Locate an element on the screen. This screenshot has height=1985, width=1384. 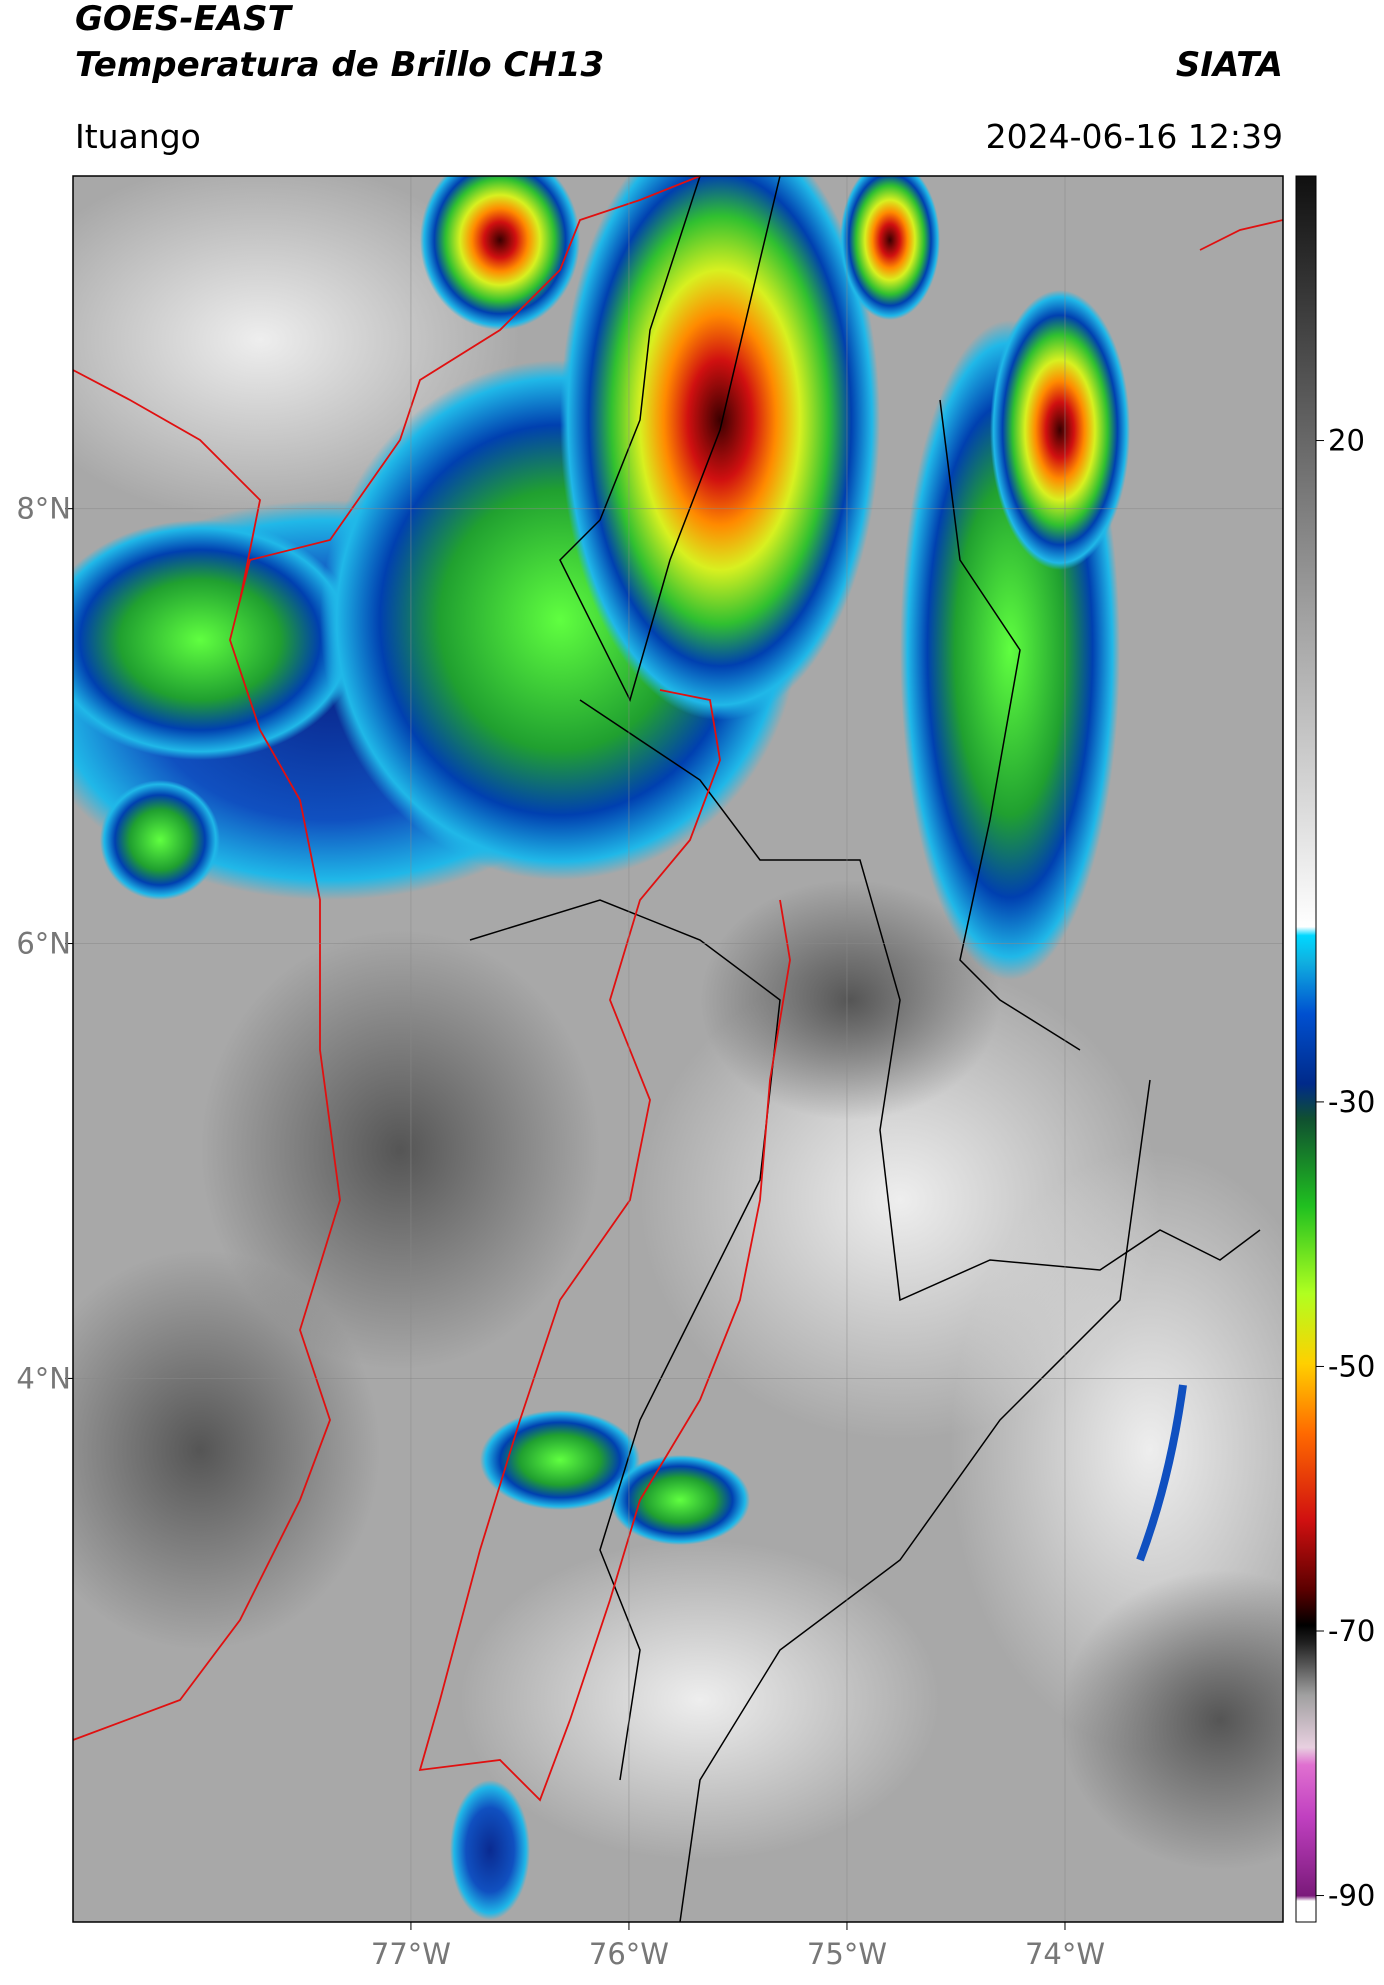
y-tick-label: 8°N is located at coordinates (43, 509).